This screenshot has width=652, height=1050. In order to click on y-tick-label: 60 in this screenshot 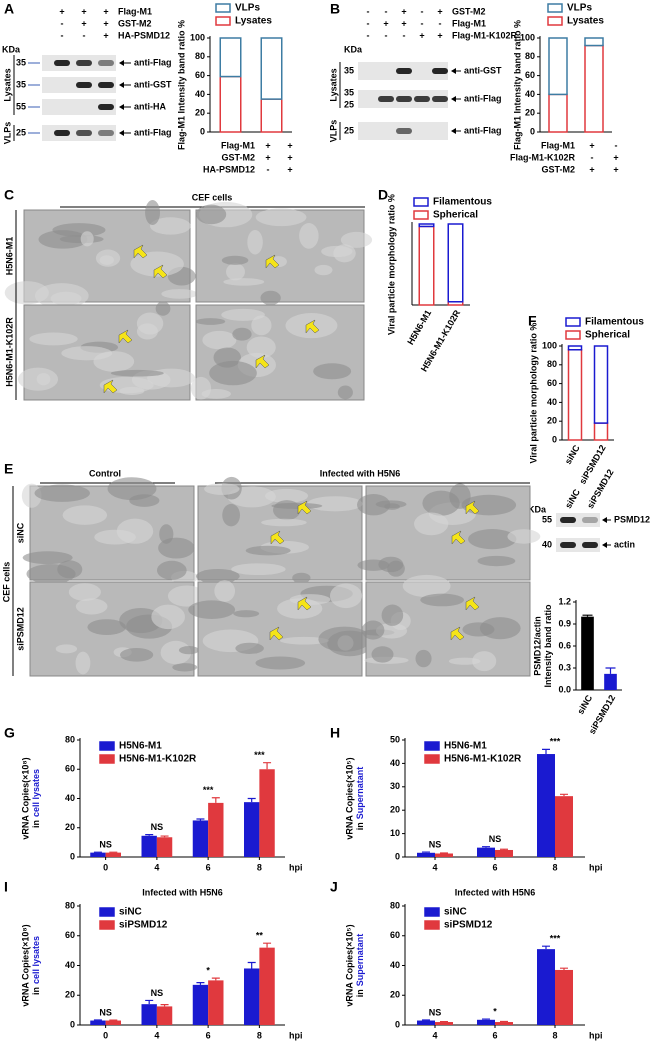, I will do `click(552, 383)`.